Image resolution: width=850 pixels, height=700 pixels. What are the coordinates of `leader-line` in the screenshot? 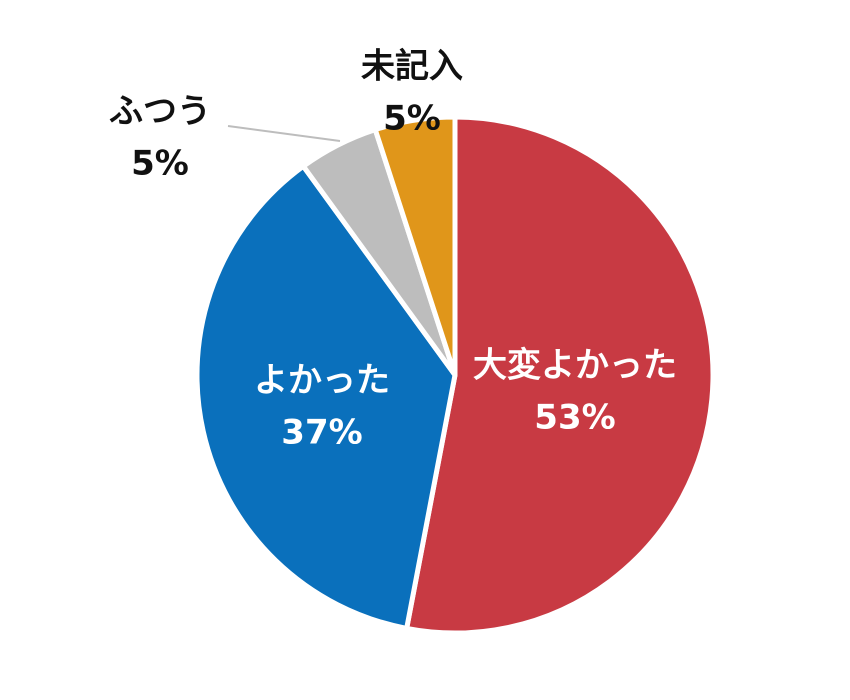 It's located at (284, 133).